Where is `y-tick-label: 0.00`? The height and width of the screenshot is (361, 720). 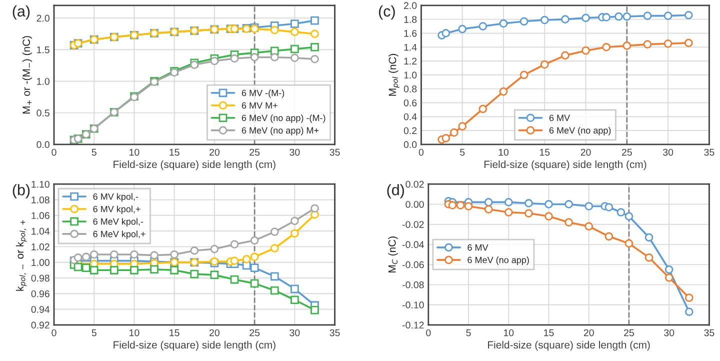
y-tick-label: 0.00 is located at coordinates (415, 204).